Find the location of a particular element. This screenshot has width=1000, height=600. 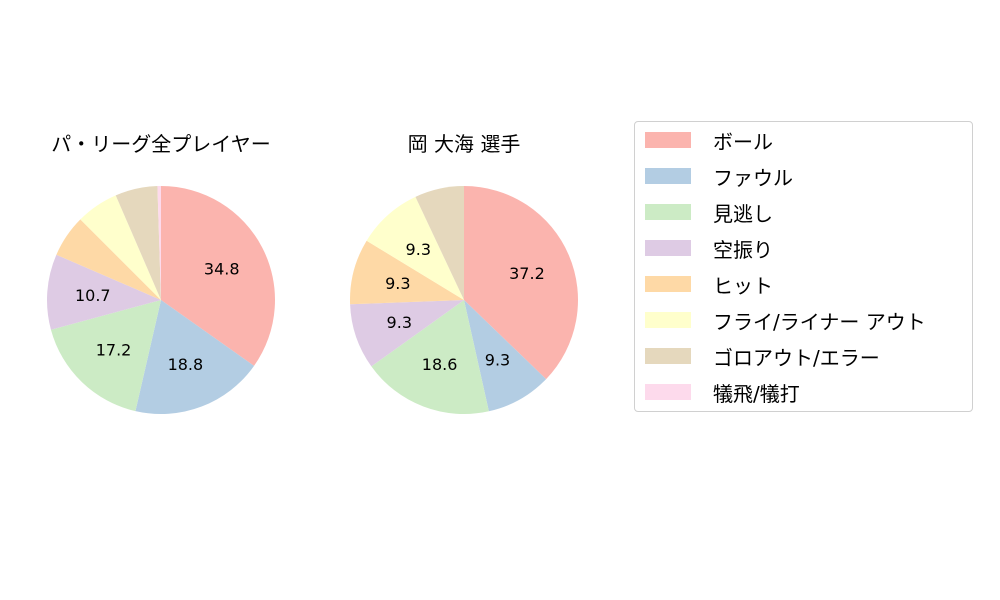

legend-item-hit: ヒット is located at coordinates (709, 285).